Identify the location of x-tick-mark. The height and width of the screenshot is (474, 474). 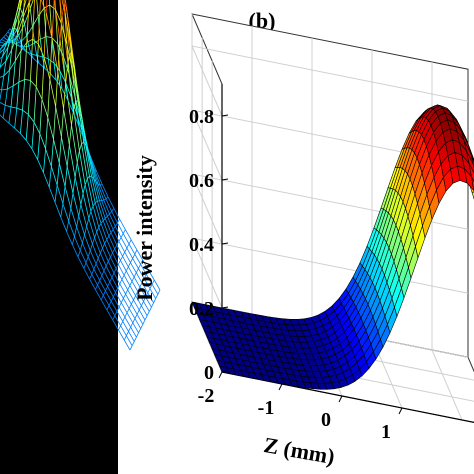
(220, 375).